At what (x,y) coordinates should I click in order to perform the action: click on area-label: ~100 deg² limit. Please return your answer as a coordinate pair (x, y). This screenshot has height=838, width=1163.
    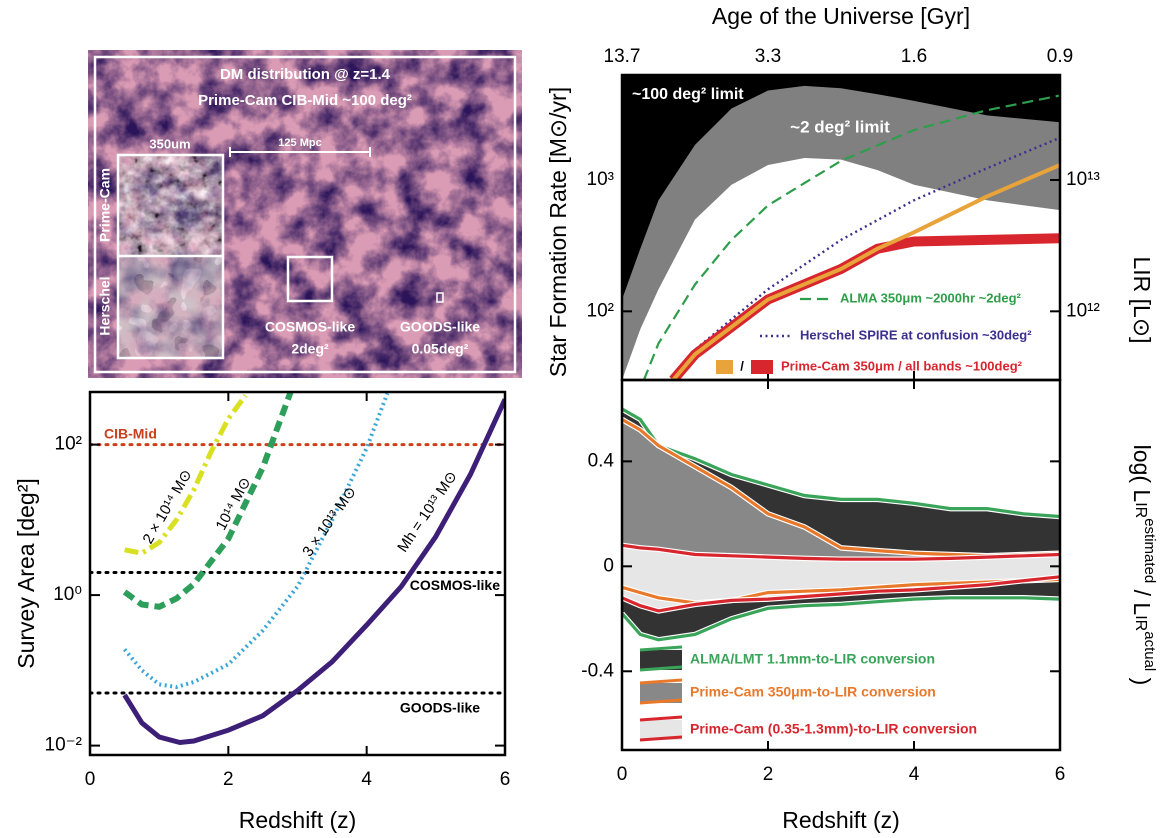
    Looking at the image, I should click on (688, 94).